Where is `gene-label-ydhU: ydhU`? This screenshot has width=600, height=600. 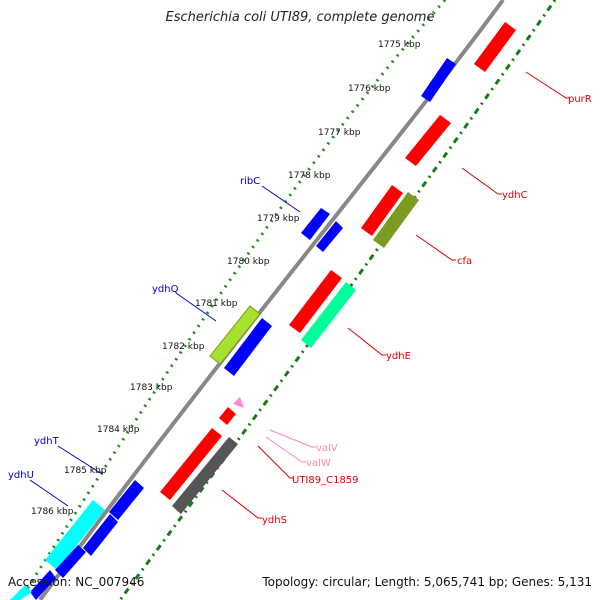
gene-label-ydhU: ydhU is located at coordinates (21, 475).